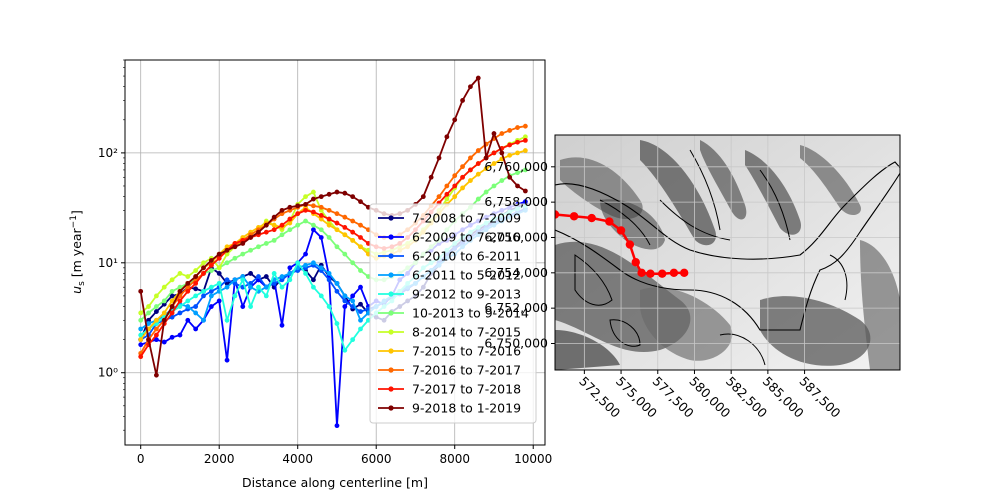 The width and height of the screenshot is (1000, 500). What do you see at coordinates (516, 201) in the screenshot?
I see `map-y-tick-label: 6,758,000` at bounding box center [516, 201].